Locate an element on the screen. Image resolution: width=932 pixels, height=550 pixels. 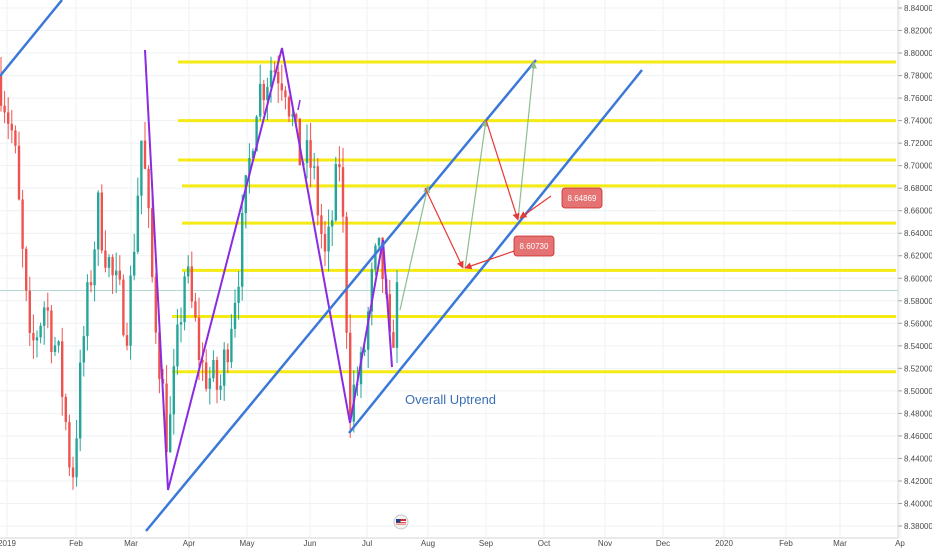
price-callout-label: 8.64869 is located at coordinates (582, 198).